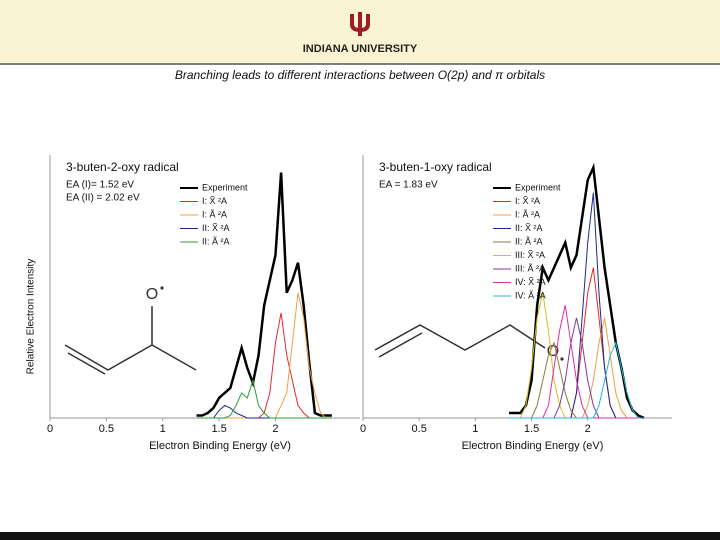  I want to click on legend-label: IV: X̃ ²A, so click(530, 281).